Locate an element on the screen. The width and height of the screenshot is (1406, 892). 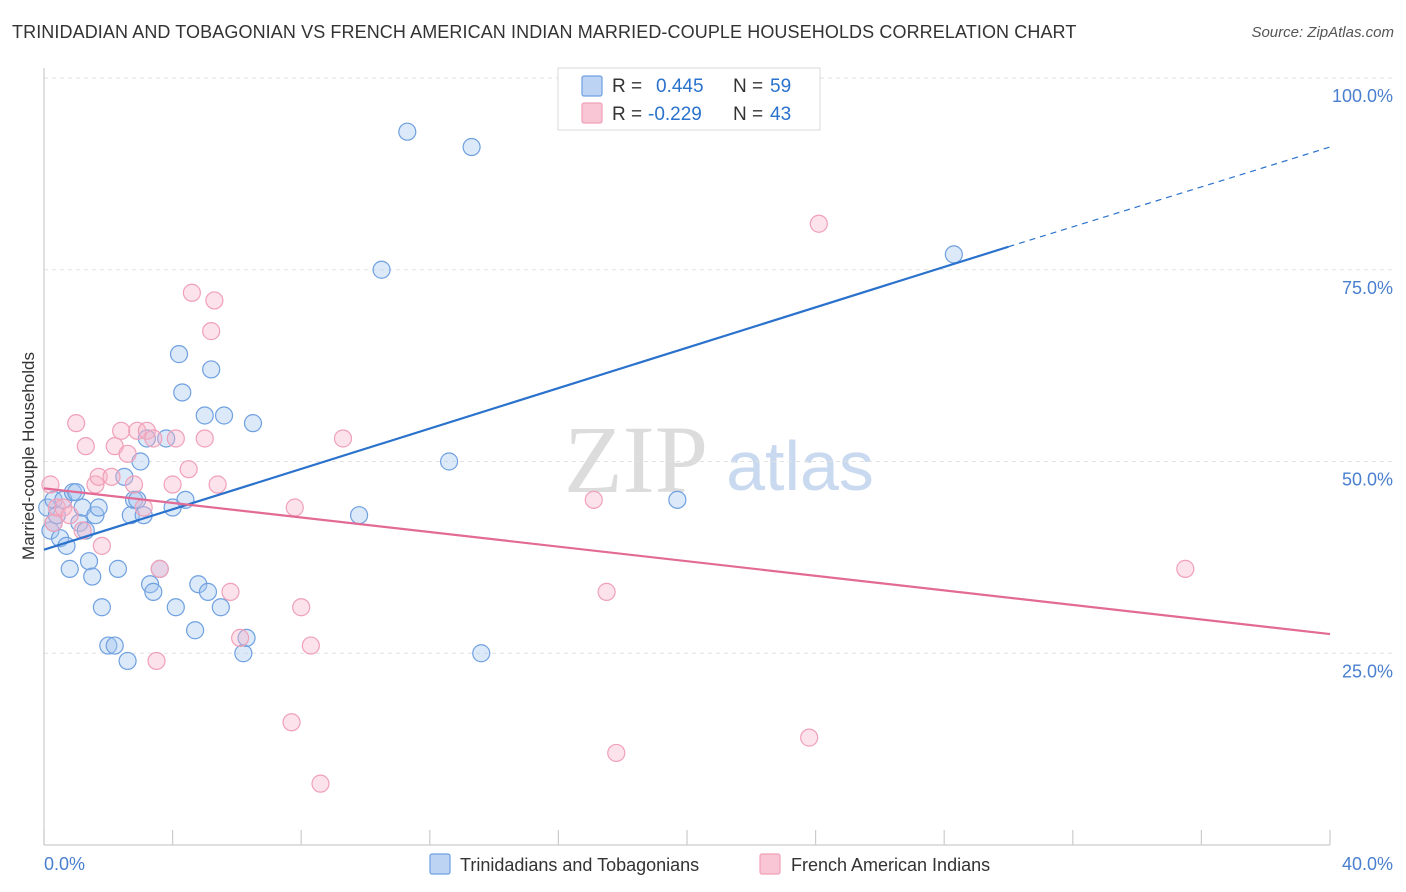
legend-n-value-1: 59 is located at coordinates (780, 86).